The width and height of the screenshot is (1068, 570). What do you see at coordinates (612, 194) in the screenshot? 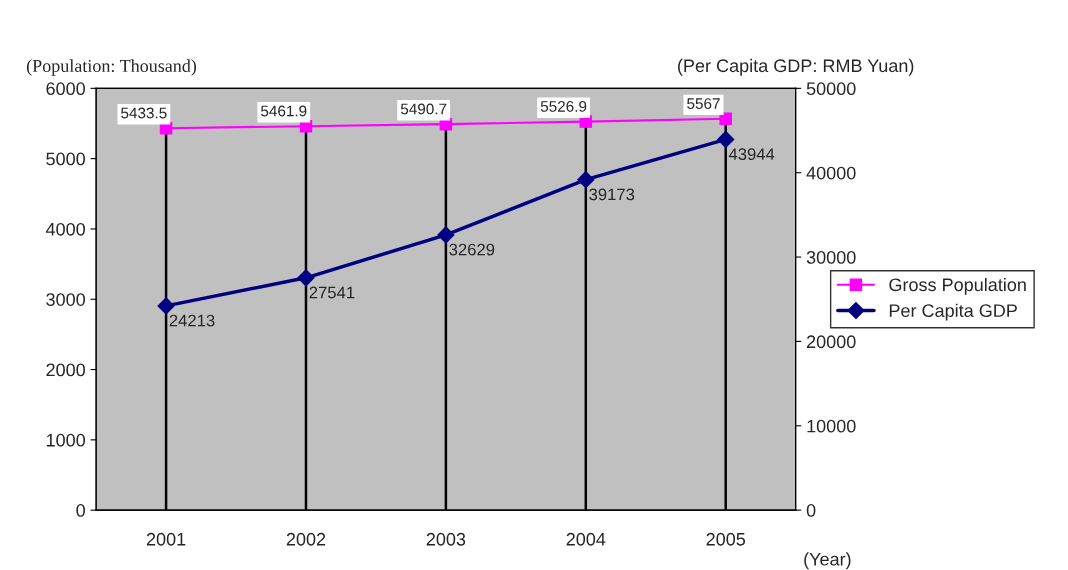
I see `data-label: 39173` at bounding box center [612, 194].